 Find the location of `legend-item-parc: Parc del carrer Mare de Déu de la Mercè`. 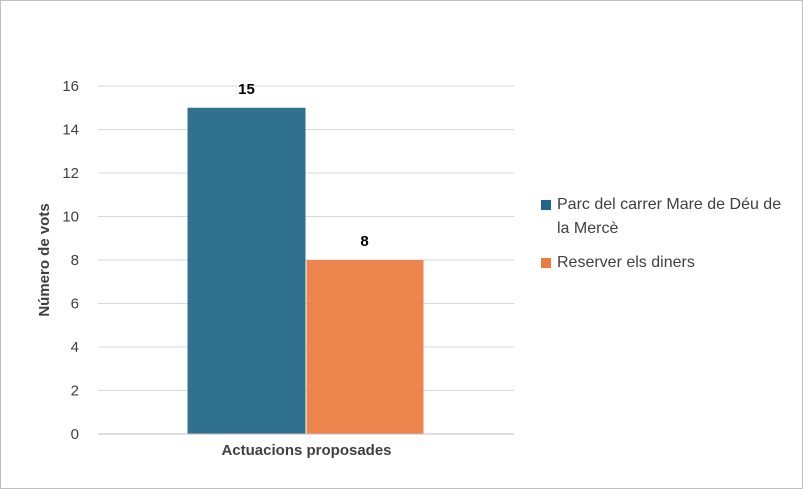

legend-item-parc: Parc del carrer Mare de Déu de la Mercè is located at coordinates (666, 217).